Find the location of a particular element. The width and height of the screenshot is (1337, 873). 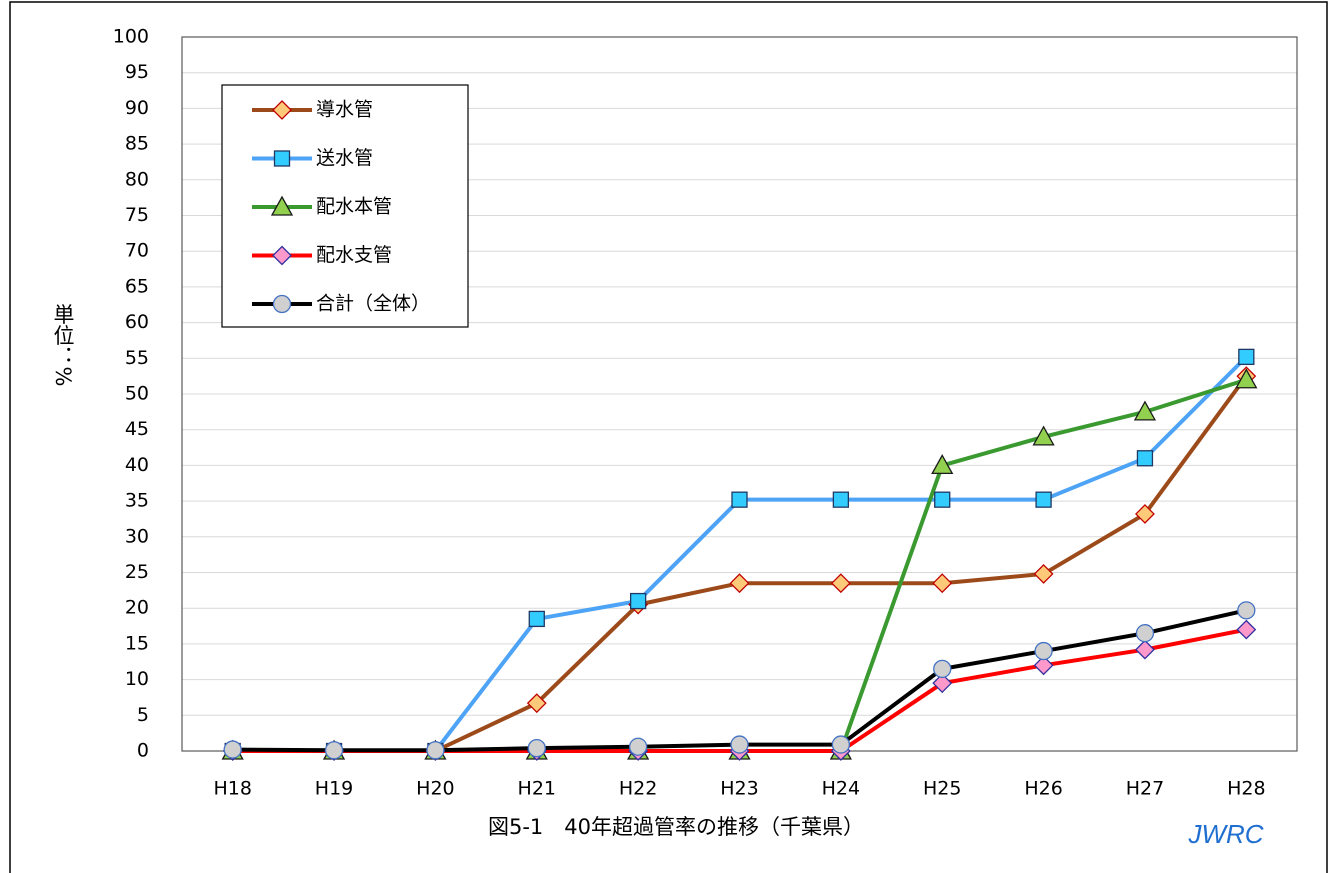

y-tick-label: 5 is located at coordinates (143, 715).